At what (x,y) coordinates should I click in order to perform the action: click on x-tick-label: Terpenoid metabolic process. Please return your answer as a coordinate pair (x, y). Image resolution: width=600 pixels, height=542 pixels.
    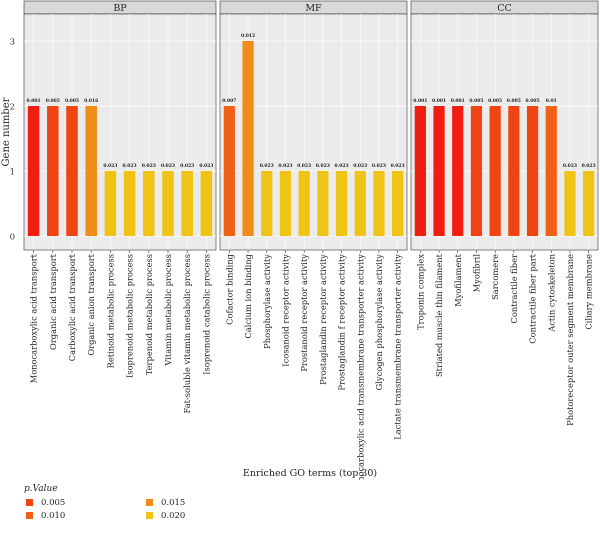
    Looking at the image, I should click on (149, 314).